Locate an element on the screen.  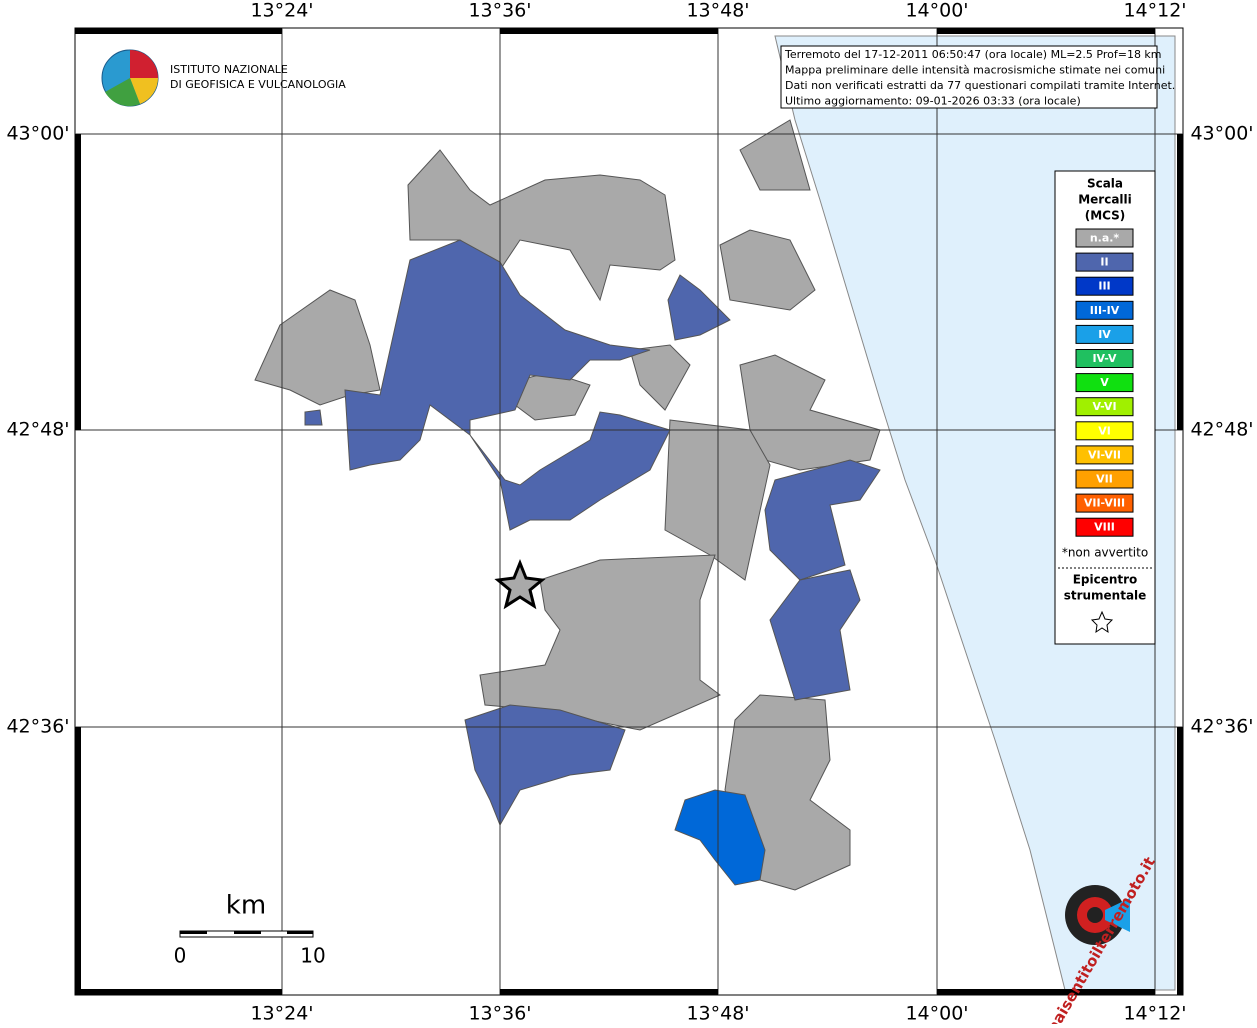
legend-label: VI is located at coordinates (1104, 430).